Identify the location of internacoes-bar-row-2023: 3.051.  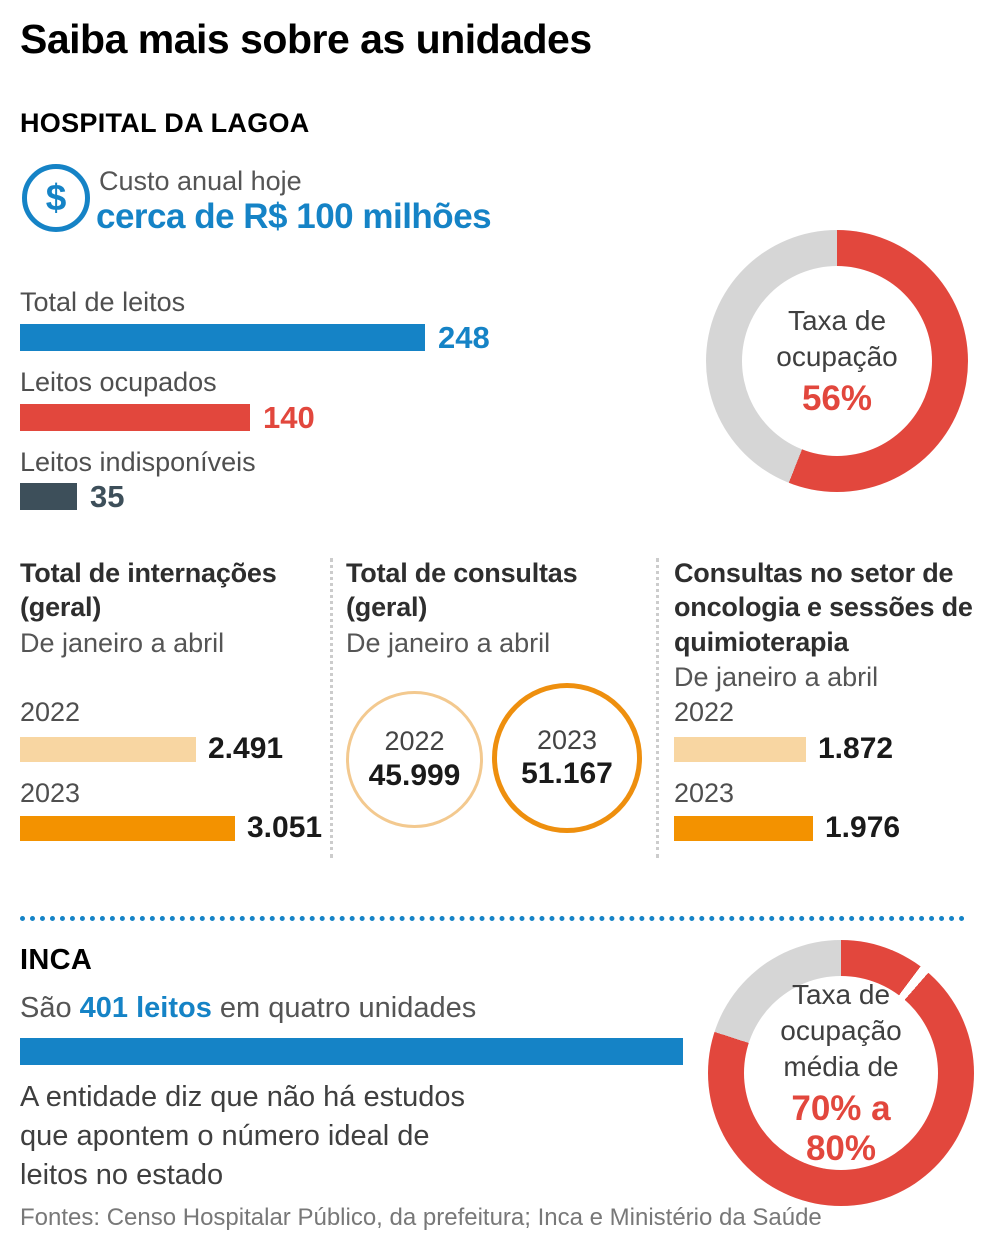
(171, 828).